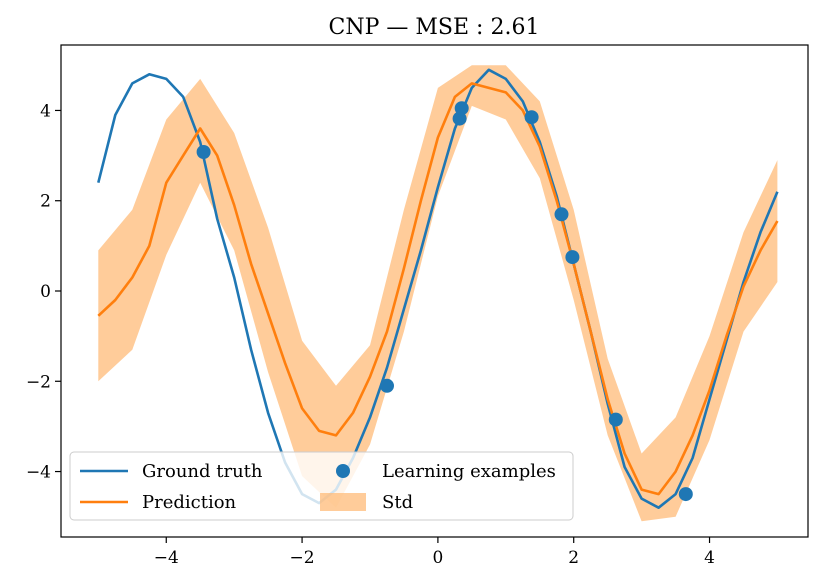  What do you see at coordinates (434, 27) in the screenshot?
I see `chart-title: CNP — MSE : 2.61` at bounding box center [434, 27].